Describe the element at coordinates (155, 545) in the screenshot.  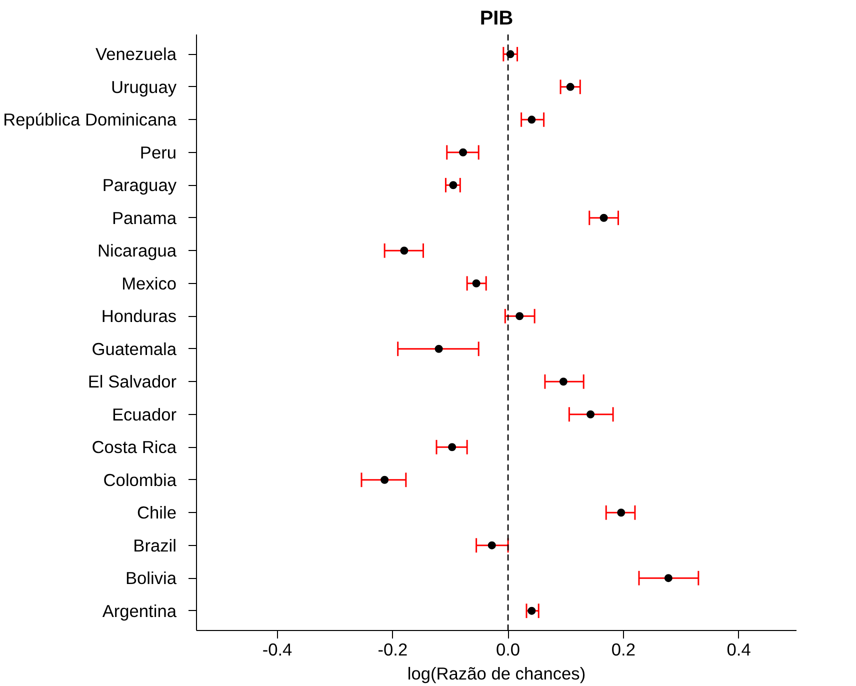
I see `y-tick-label: Brazil` at that location.